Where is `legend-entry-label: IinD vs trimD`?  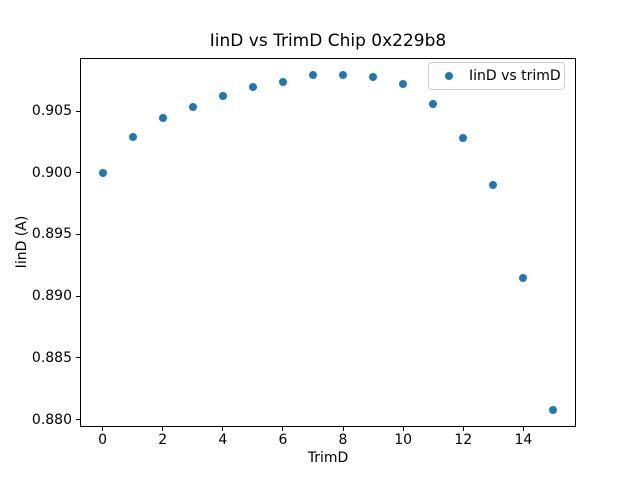
legend-entry-label: IinD vs trimD is located at coordinates (515, 76).